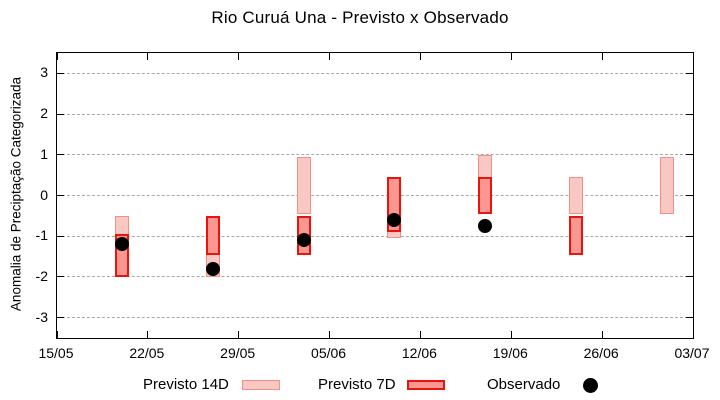  What do you see at coordinates (692, 353) in the screenshot?
I see `x-tick-label: 03/07` at bounding box center [692, 353].